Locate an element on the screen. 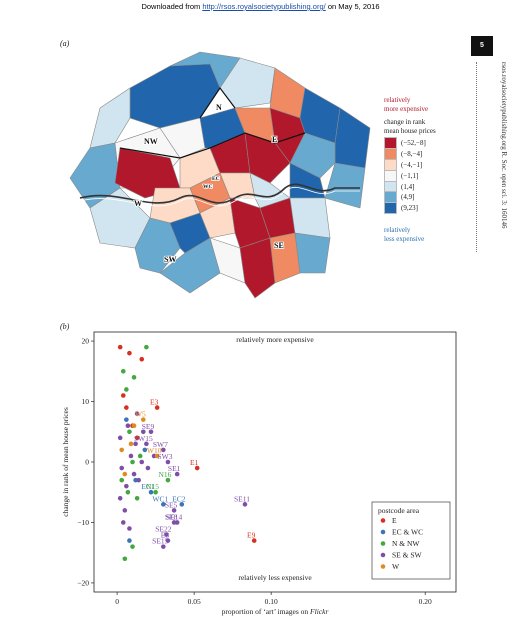  point-label: SE14 is located at coordinates (174, 516).